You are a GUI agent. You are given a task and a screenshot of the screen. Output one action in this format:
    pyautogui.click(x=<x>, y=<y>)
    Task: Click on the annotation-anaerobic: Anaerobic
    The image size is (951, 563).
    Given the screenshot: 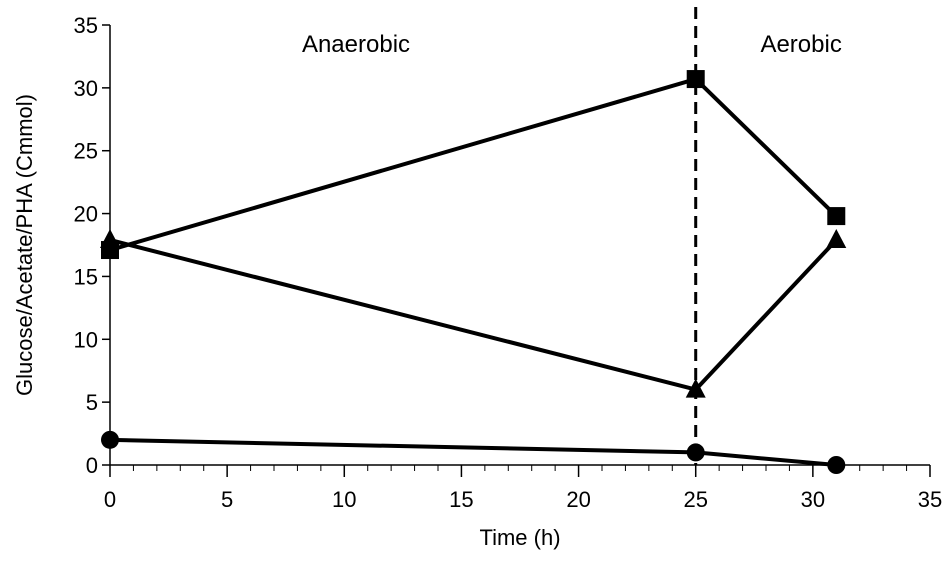 What is the action you would take?
    pyautogui.click(x=356, y=44)
    